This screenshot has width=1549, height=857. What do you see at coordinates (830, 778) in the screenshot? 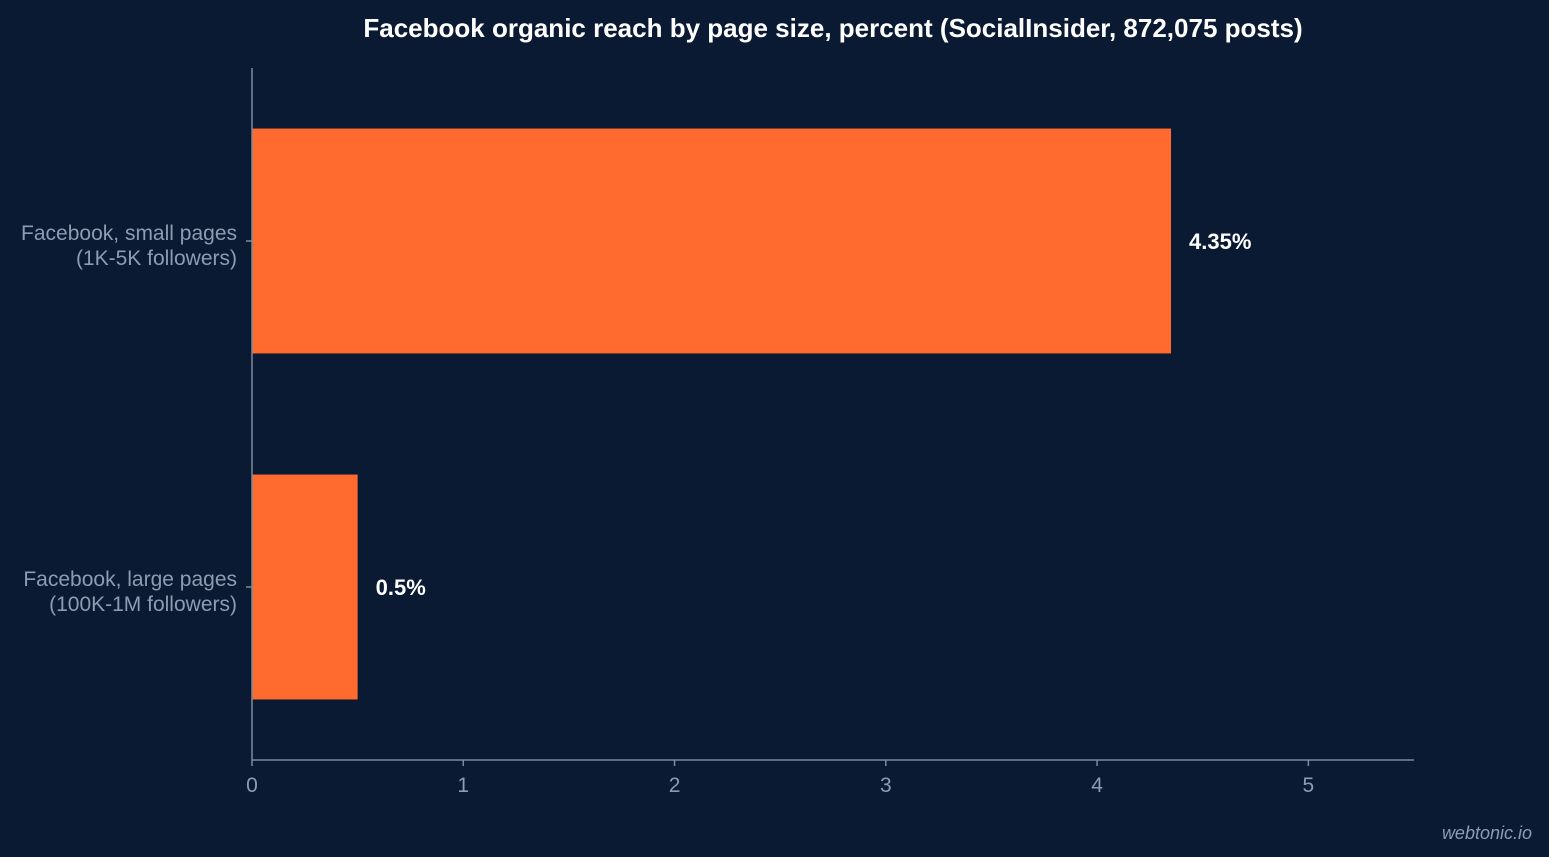
I see `x-axis: 0 1 2 3 4 5` at bounding box center [830, 778].